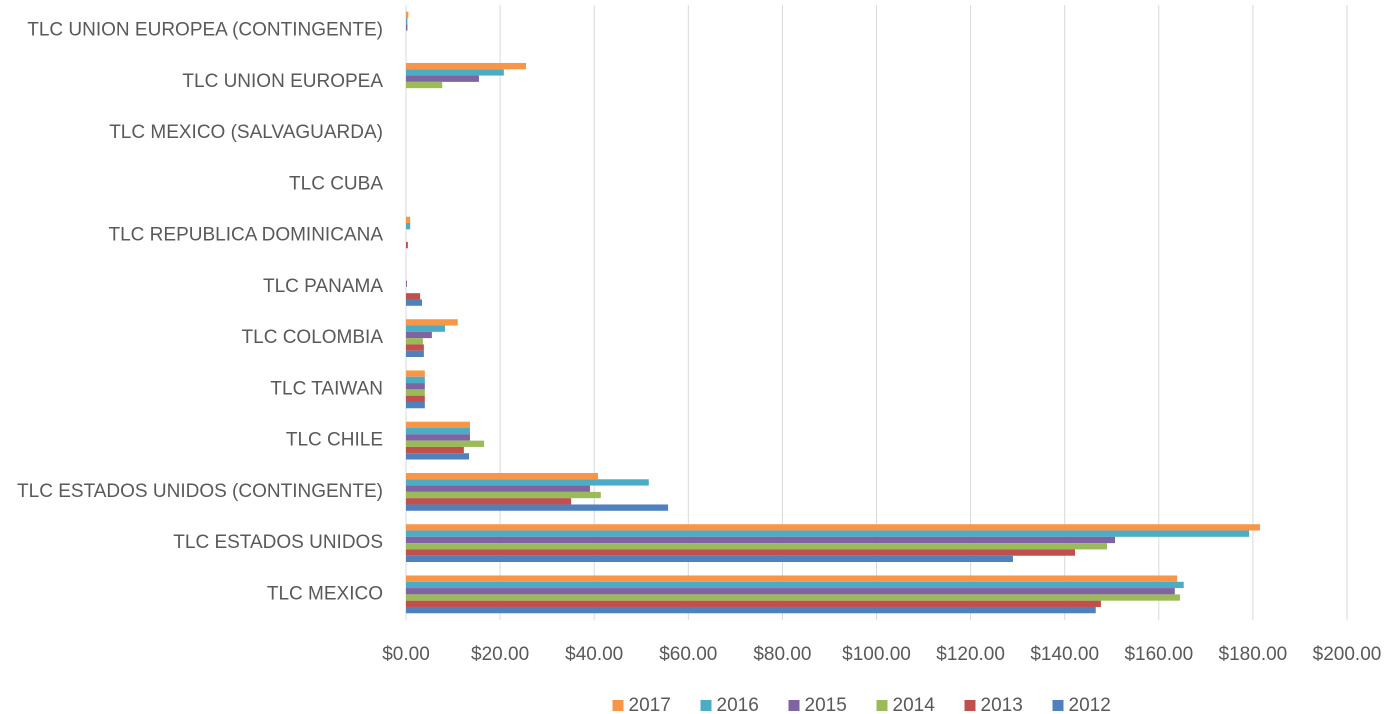  What do you see at coordinates (1347, 654) in the screenshot?
I see `x-tick-label: $200.00` at bounding box center [1347, 654].